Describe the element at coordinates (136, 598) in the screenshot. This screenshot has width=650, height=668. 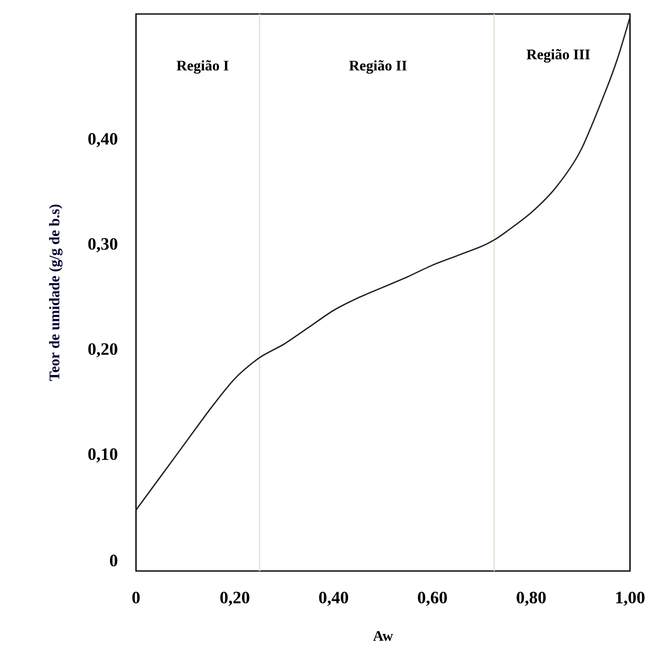
I see `x-tick-label: 0` at that location.